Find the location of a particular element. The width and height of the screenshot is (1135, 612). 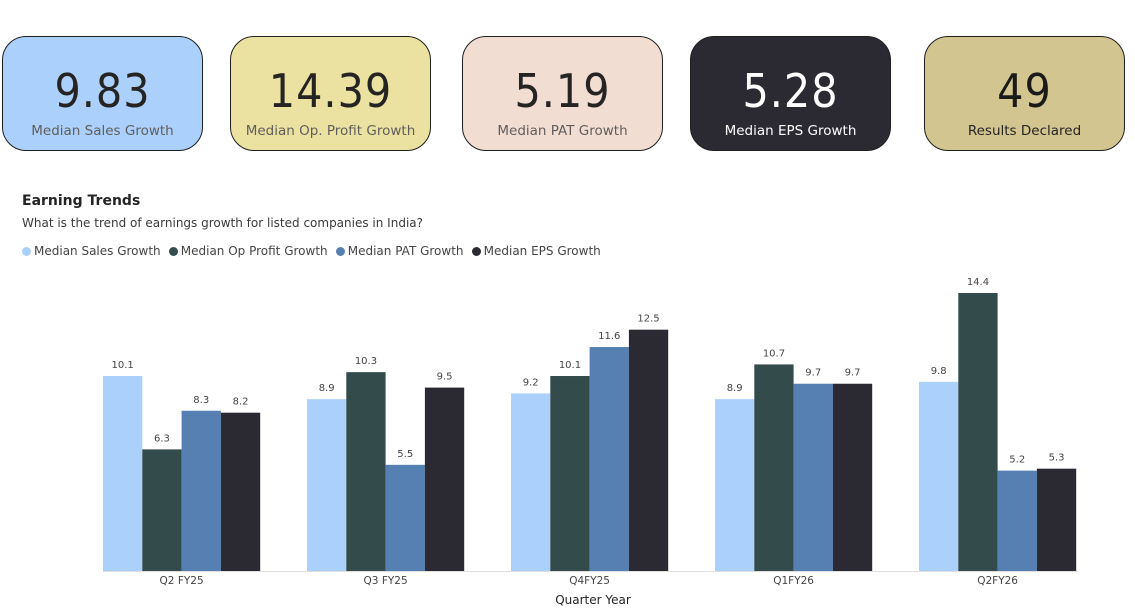

chart-title: Earning Trends is located at coordinates (81, 201).